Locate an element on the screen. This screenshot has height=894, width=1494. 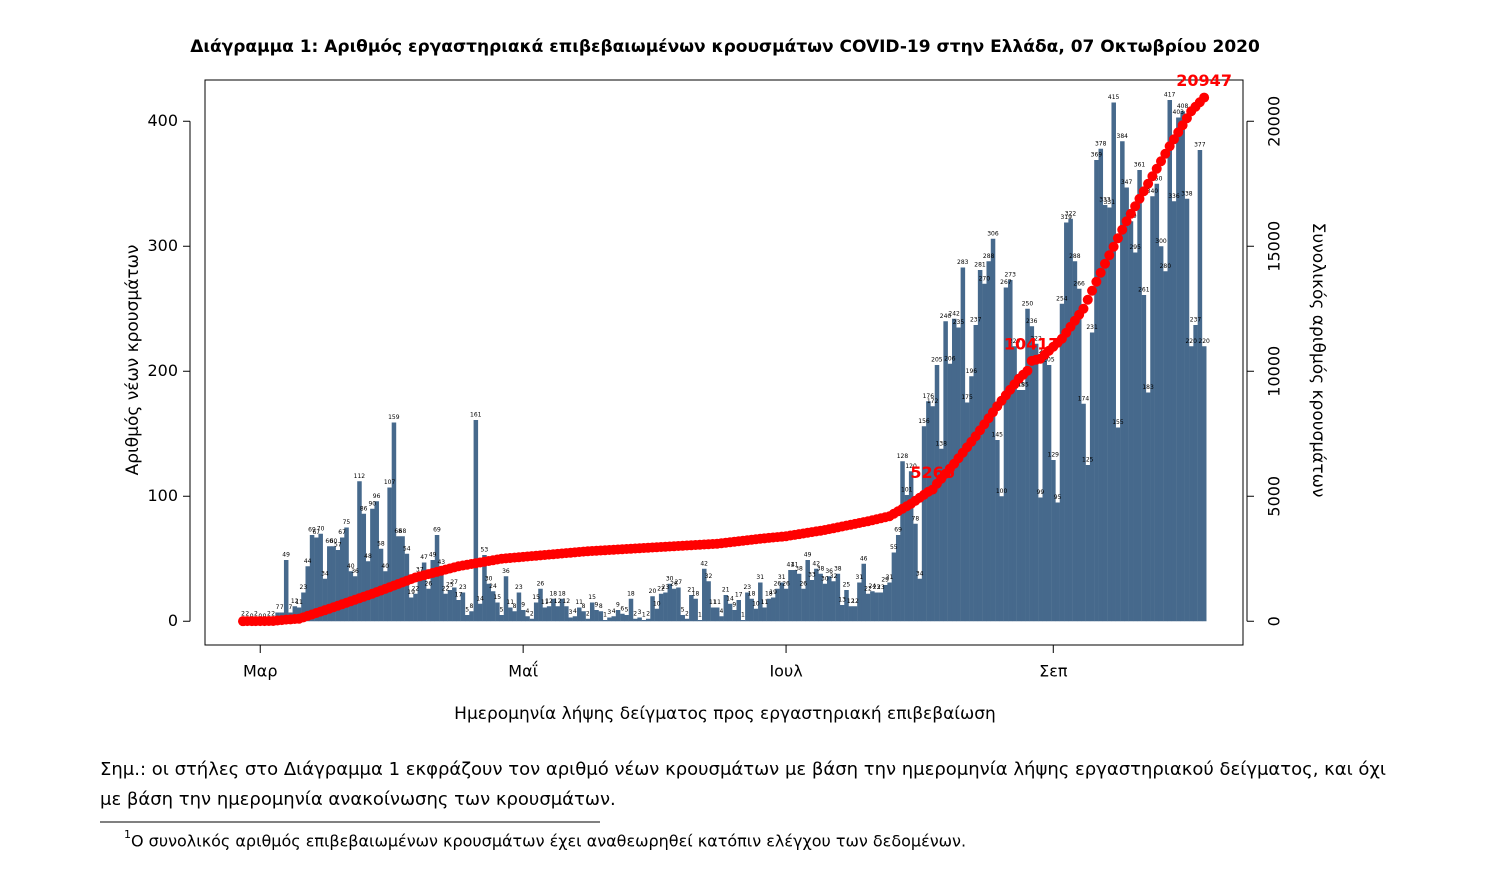
bar-value-label: 254 is located at coordinates (1062, 298).